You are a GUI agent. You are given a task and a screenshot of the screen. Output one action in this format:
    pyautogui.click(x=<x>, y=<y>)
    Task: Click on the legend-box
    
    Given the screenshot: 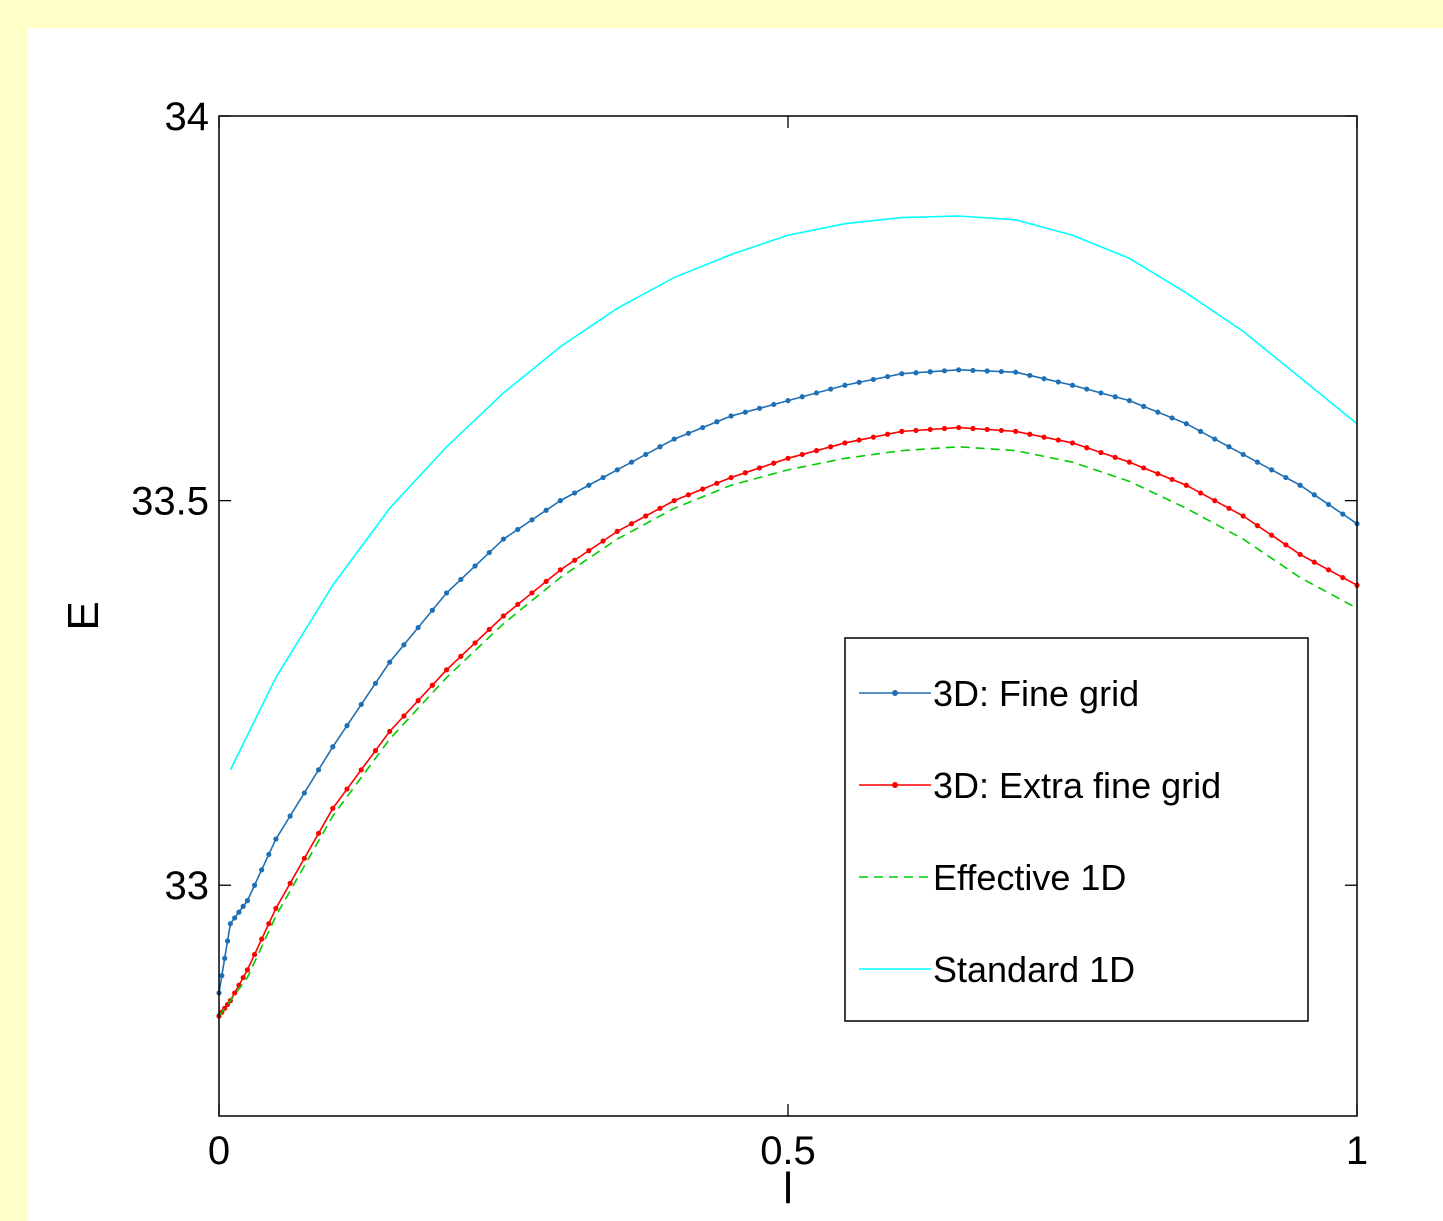 What is the action you would take?
    pyautogui.click(x=1076, y=829)
    